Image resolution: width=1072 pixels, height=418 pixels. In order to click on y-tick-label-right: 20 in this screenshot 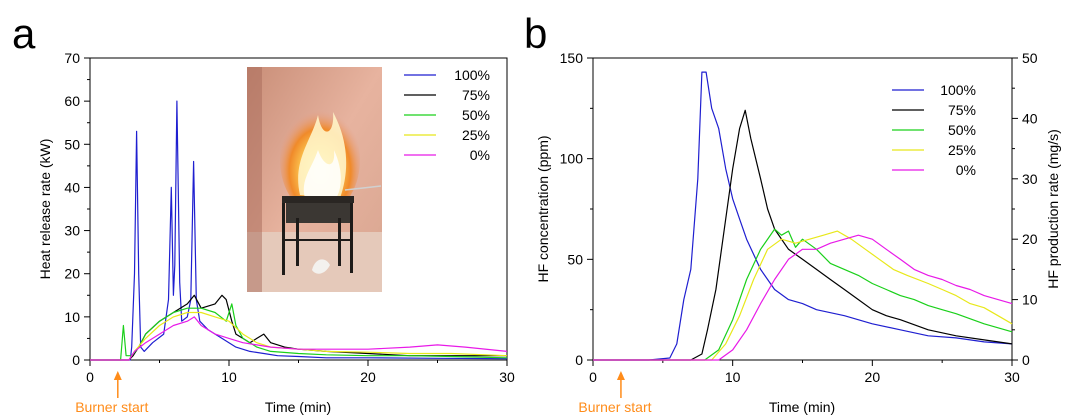, I will do `click(1030, 239)`.